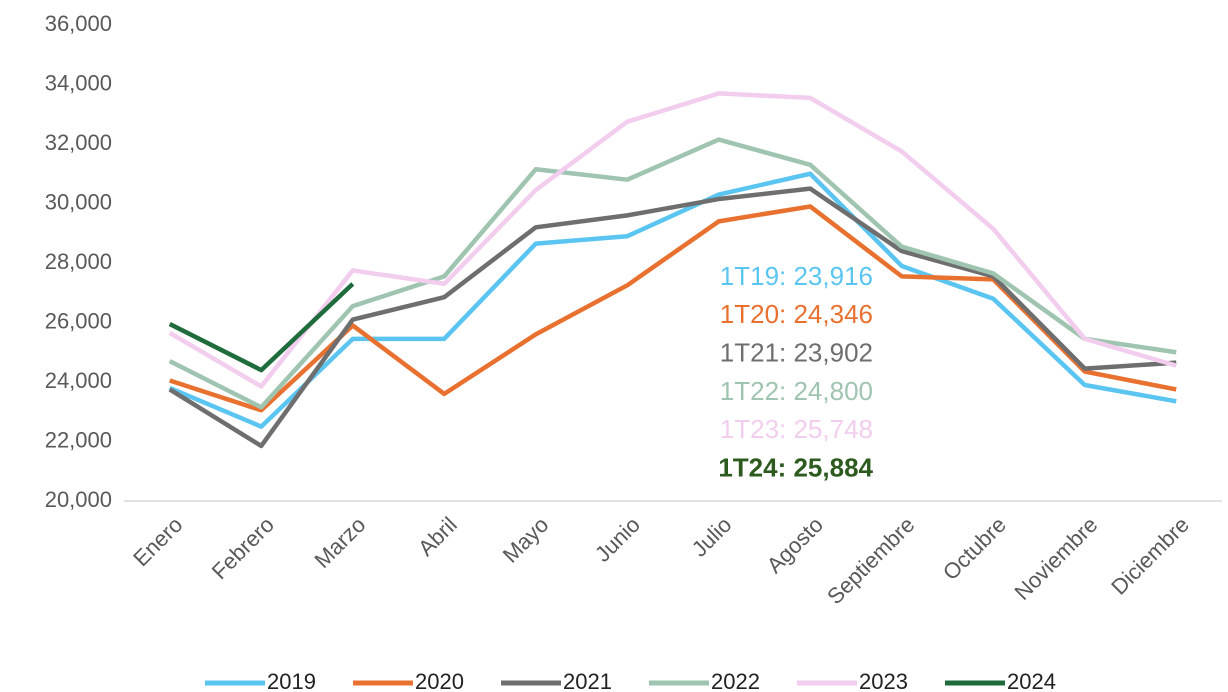  I want to click on x-tick-label: Marzo, so click(339, 542).